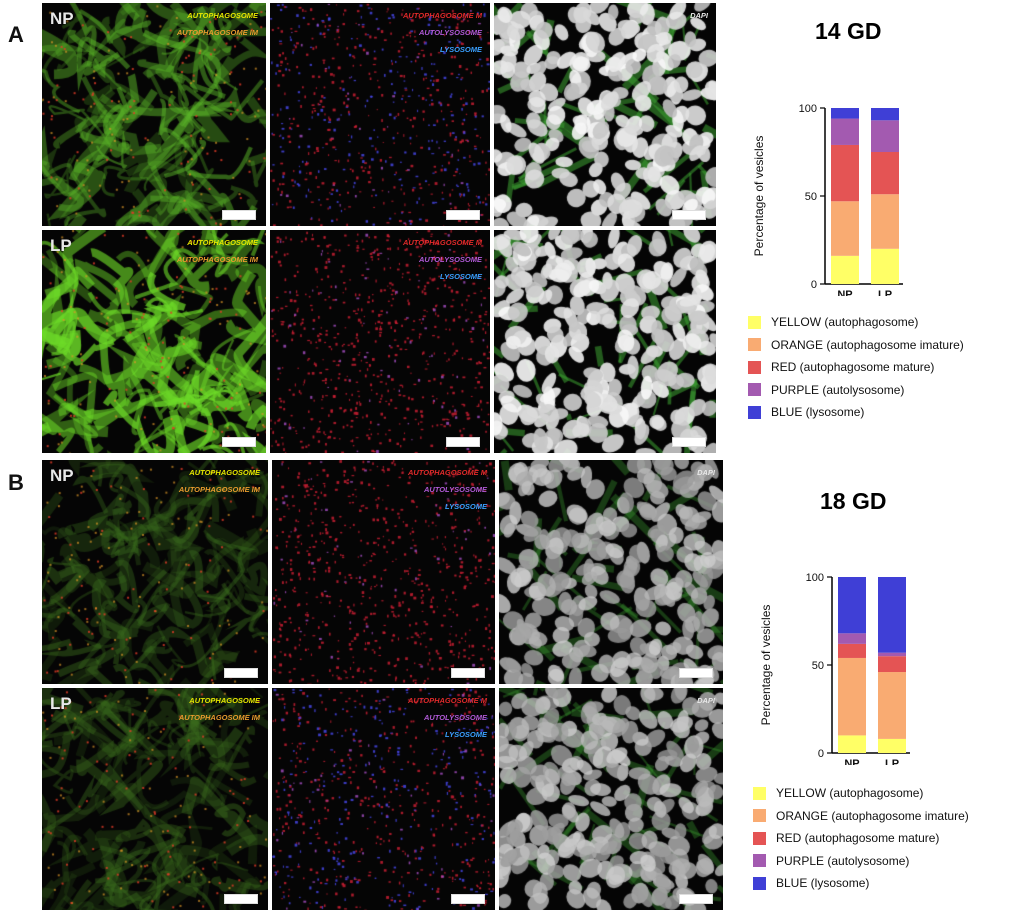 Image resolution: width=1017 pixels, height=914 pixels. What do you see at coordinates (823, 883) in the screenshot?
I see `legend-label: BLUE (lysosome)` at bounding box center [823, 883].